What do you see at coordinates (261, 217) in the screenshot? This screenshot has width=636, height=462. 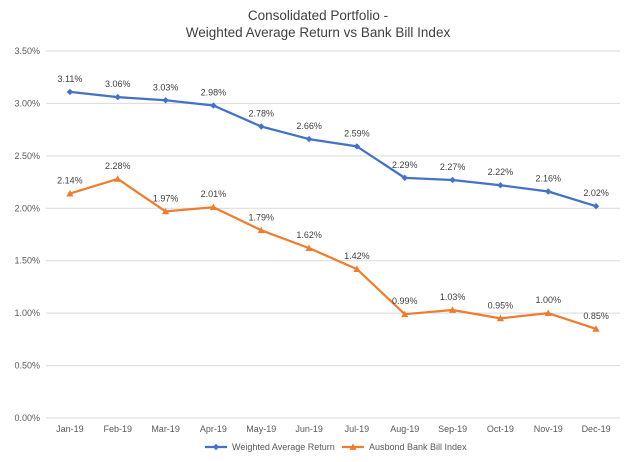 I see `data-label: 1.79%` at bounding box center [261, 217].